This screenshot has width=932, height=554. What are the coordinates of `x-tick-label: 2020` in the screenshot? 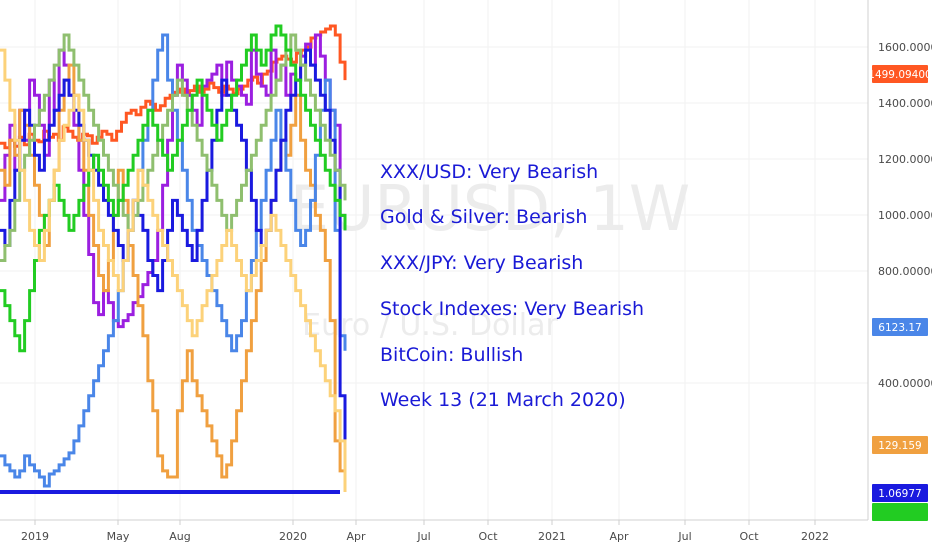 It's located at (293, 536).